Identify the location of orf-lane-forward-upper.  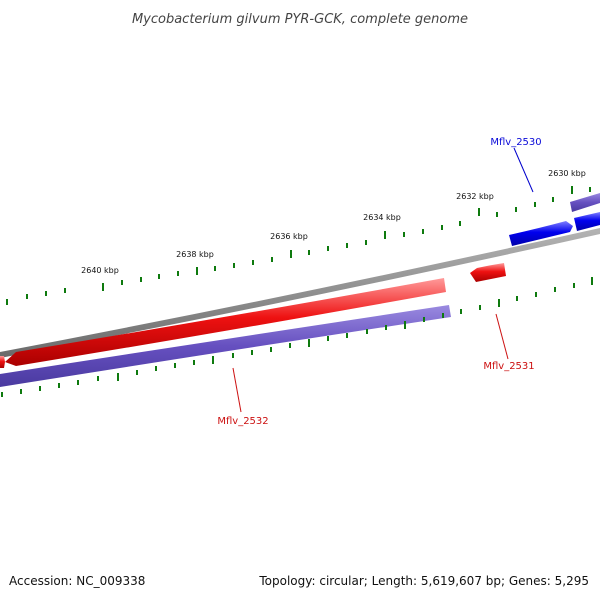
(585, 202).